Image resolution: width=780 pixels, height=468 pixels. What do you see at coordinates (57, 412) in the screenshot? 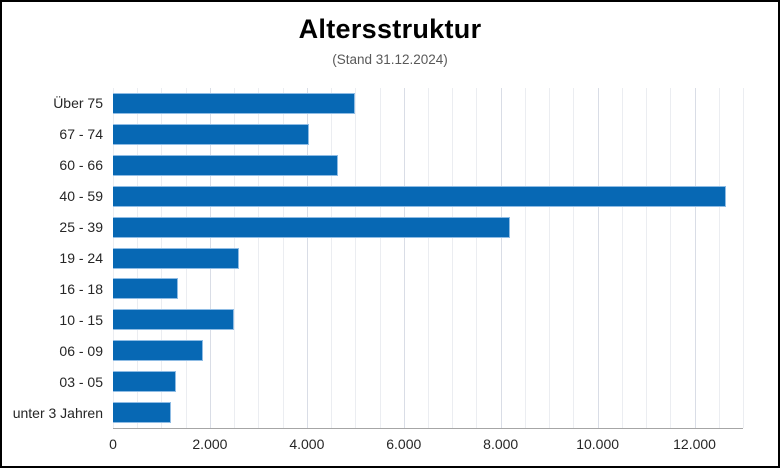
I see `category-label: unter 3 Jahren` at bounding box center [57, 412].